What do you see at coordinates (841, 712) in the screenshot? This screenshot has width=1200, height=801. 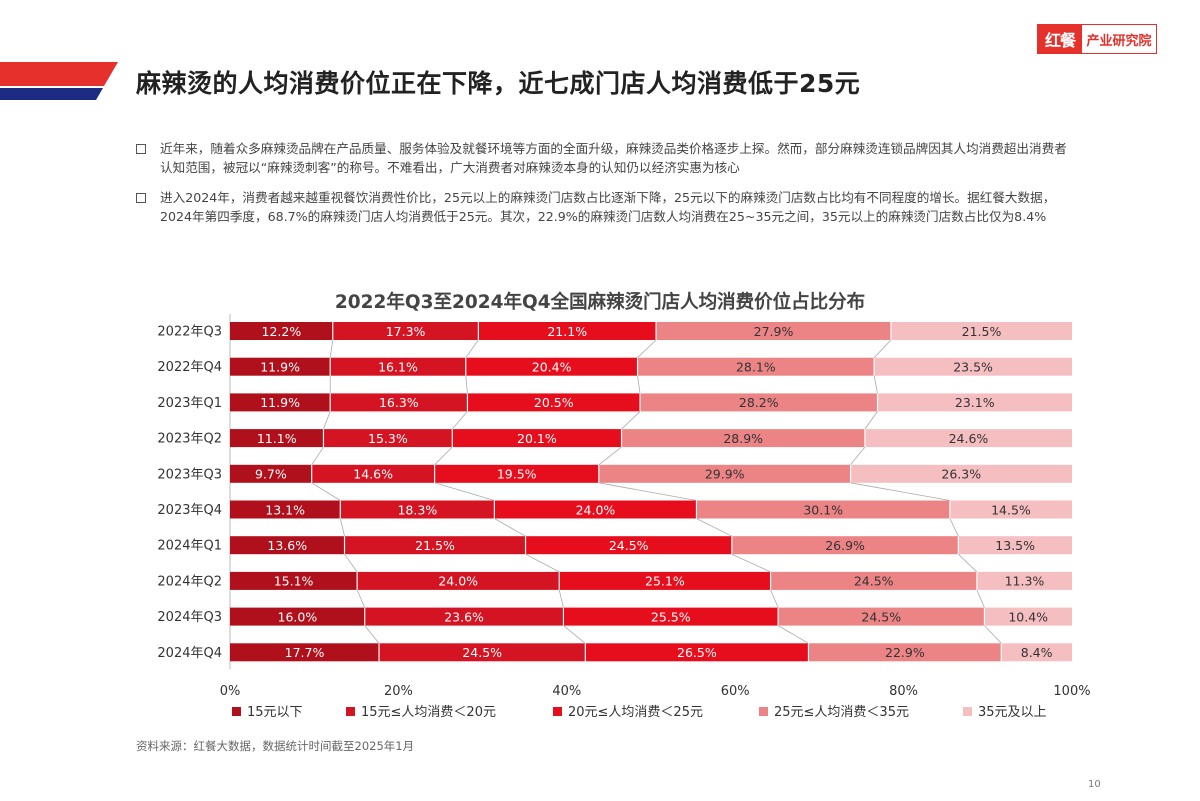 I see `legend-label: 25元≤人均消费＜35元` at bounding box center [841, 712].